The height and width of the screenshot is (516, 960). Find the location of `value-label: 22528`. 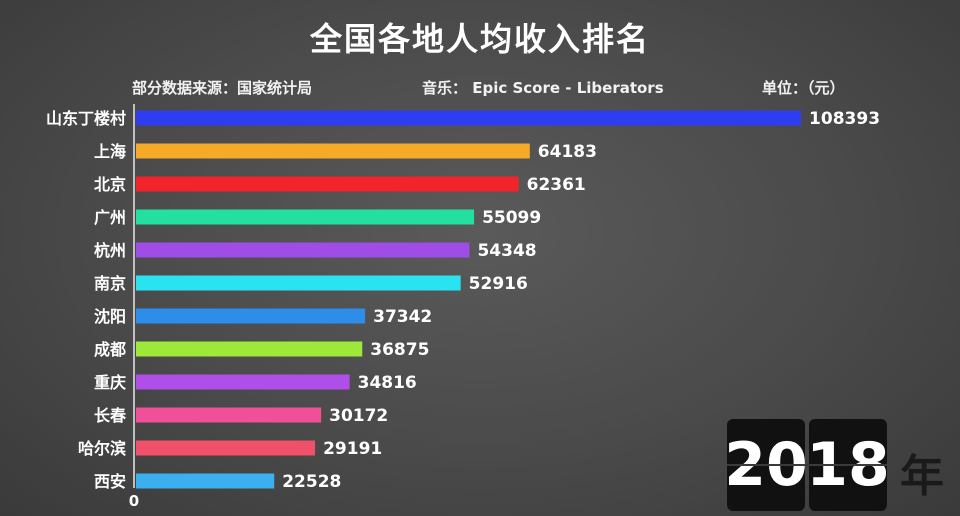

value-label: 22528 is located at coordinates (311, 482).